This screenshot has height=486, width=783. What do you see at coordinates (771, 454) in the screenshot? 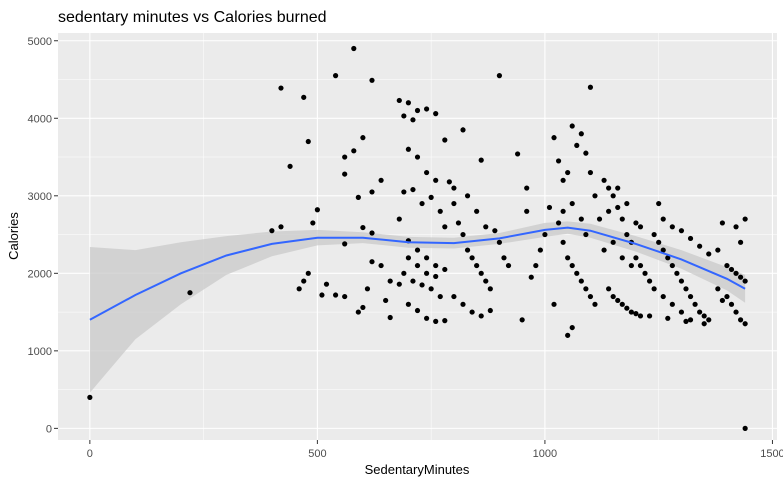
I see `x-tick-label: 1500` at bounding box center [771, 454].